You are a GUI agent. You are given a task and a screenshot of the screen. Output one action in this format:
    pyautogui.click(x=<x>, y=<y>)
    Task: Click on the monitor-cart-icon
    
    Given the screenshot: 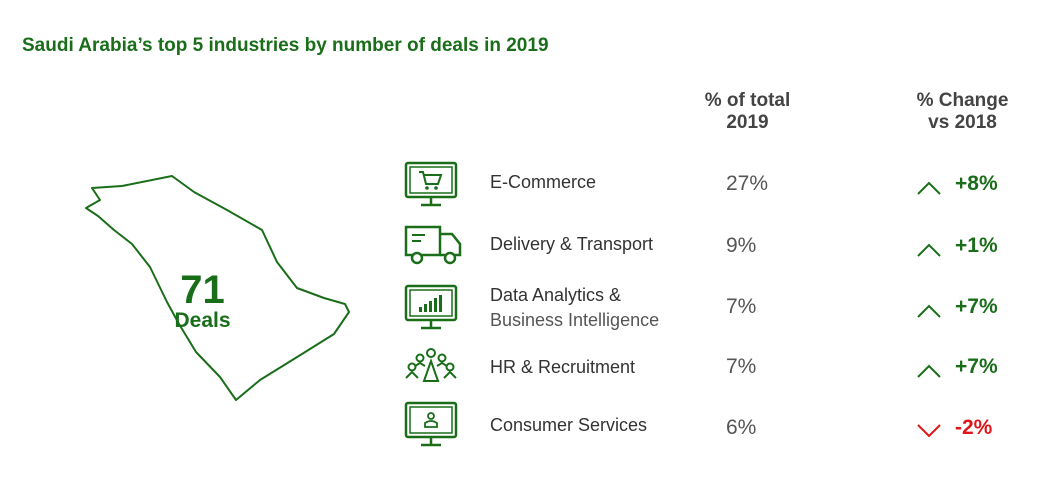 What is the action you would take?
    pyautogui.click(x=431, y=184)
    